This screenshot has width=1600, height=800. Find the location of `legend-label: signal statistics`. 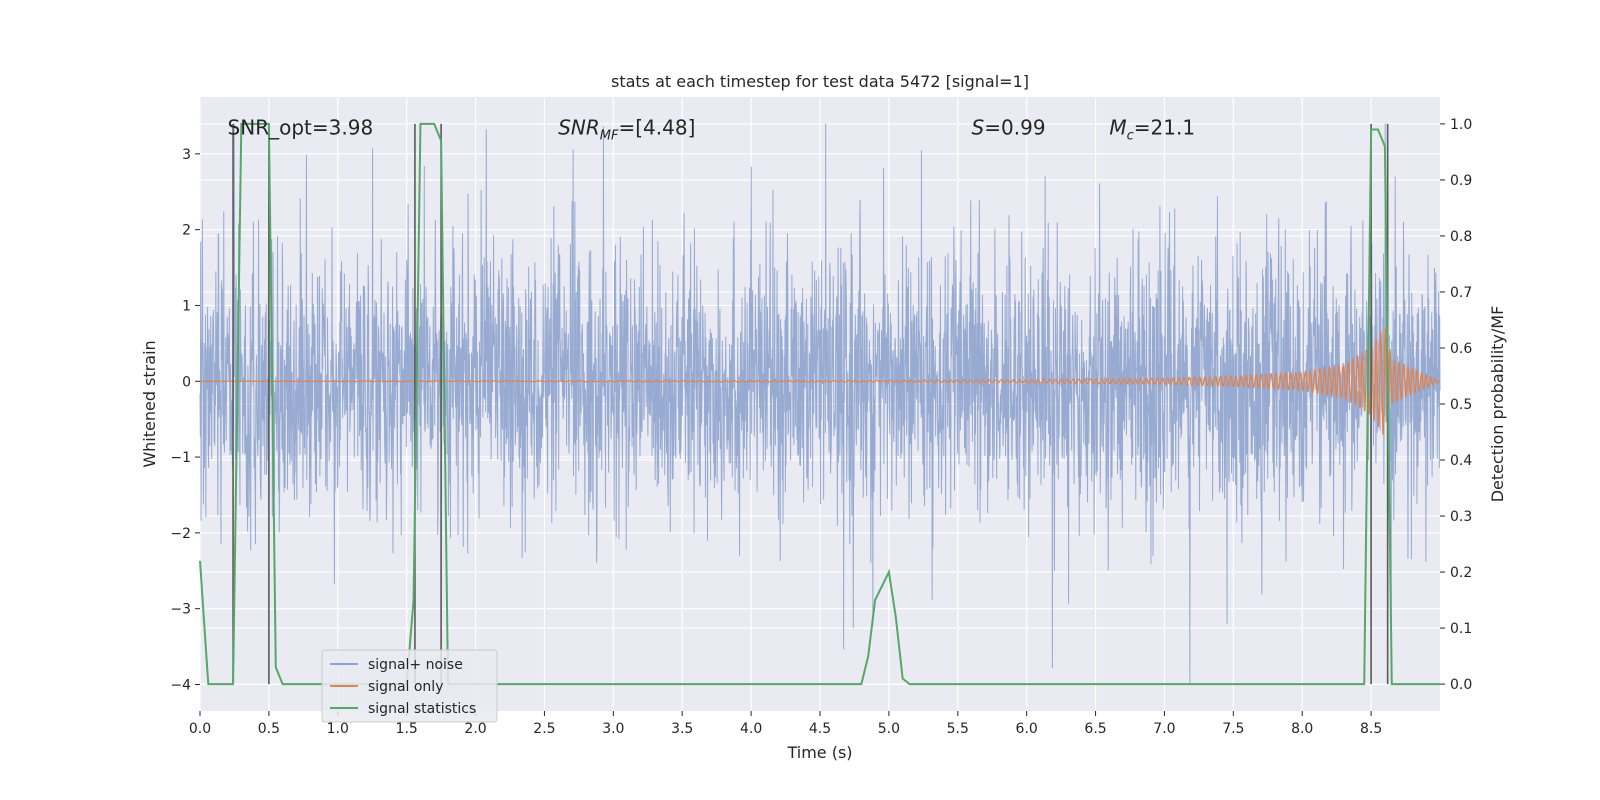

legend-label: signal statistics is located at coordinates (422, 709).